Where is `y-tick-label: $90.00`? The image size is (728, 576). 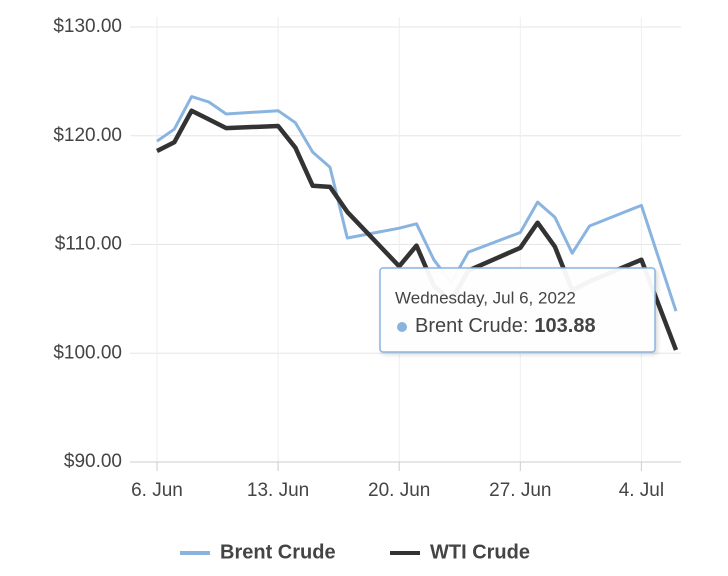
y-tick-label: $90.00 is located at coordinates (93, 461).